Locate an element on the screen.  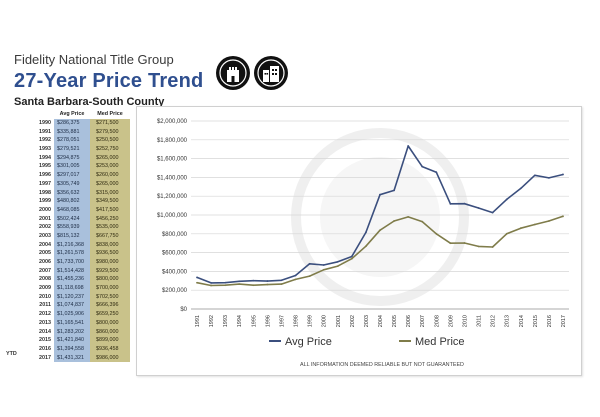
table-row: 1996 $297,017 $260,000 is located at coordinates (78, 175).